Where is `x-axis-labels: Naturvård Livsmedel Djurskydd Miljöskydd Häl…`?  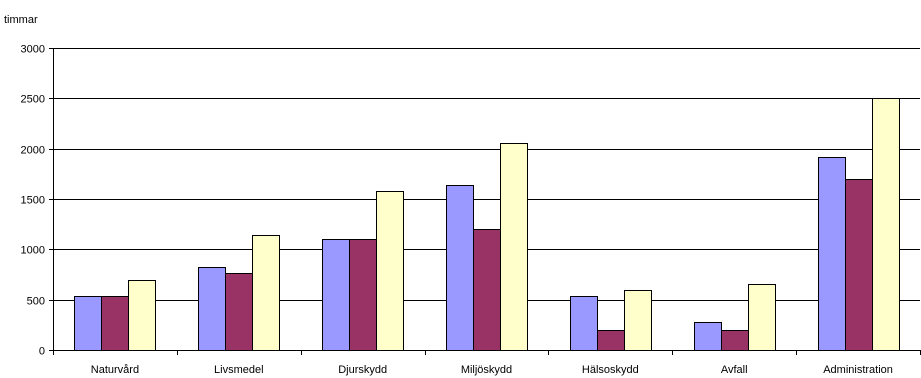 x-axis-labels: Naturvård Livsmedel Djurskydd Miljöskydd Häl… is located at coordinates (492, 370).